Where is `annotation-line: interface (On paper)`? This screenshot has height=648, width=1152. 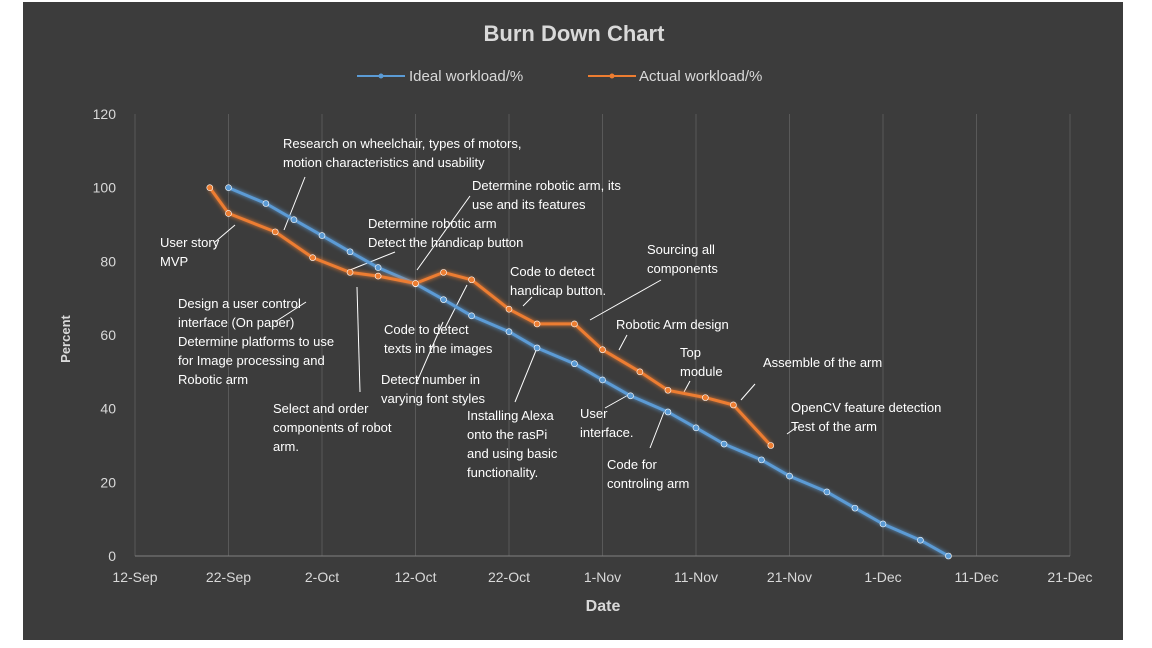
annotation-line: interface (On paper) is located at coordinates (236, 322).